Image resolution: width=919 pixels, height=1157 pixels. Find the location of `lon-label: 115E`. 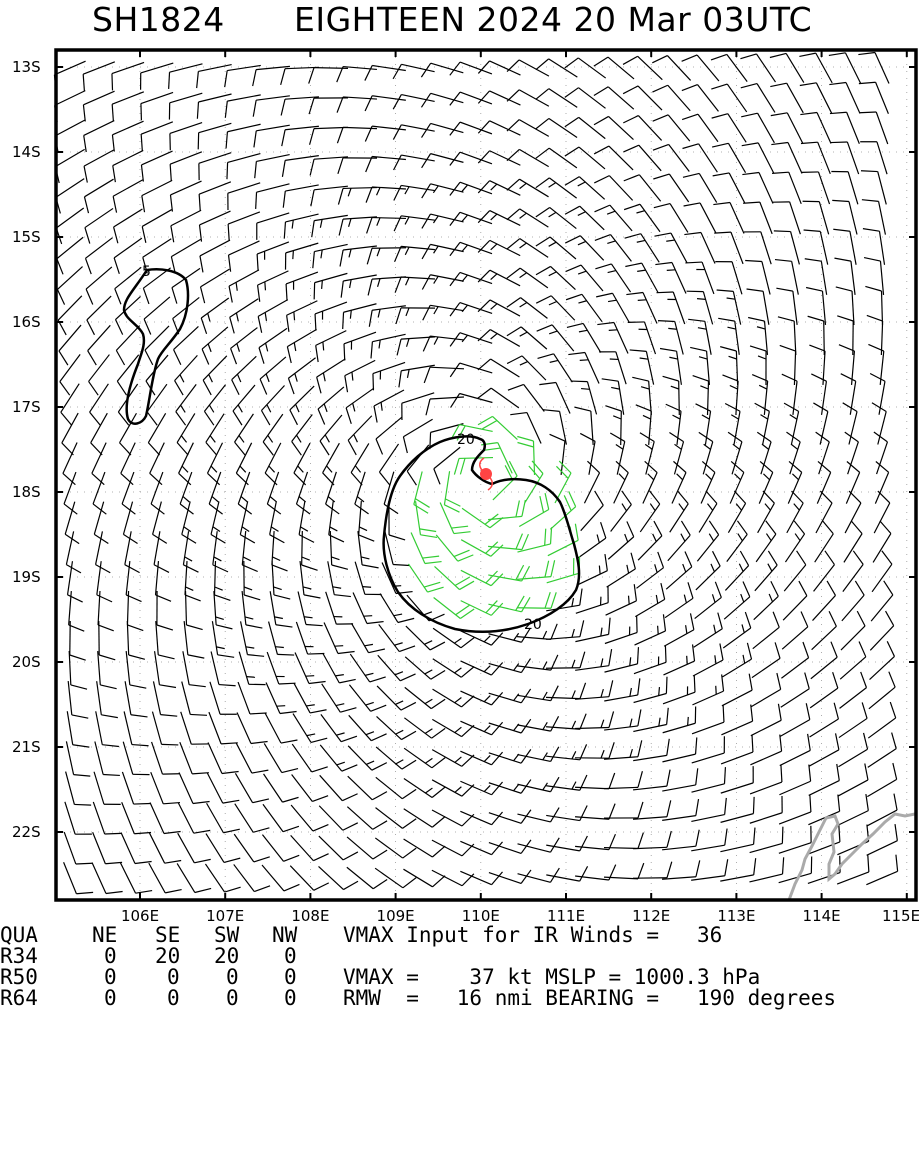

lon-label: 115E is located at coordinates (900, 915).